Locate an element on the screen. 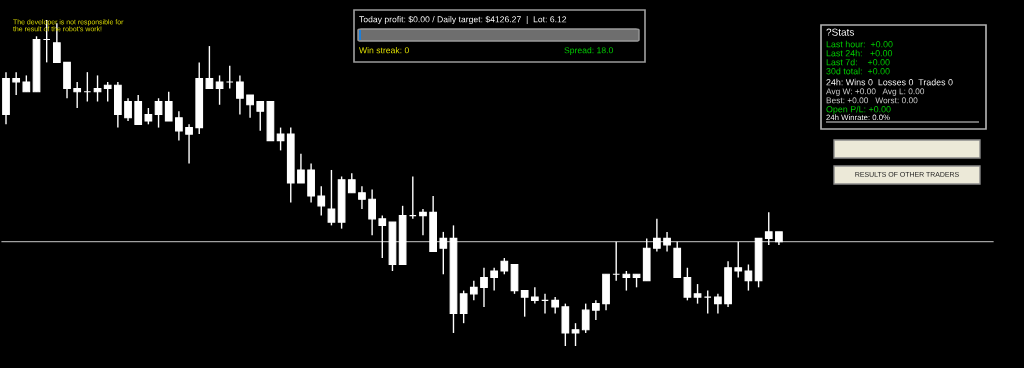 This screenshot has width=1024, height=368. annotation: Spread: 18.0 is located at coordinates (588, 51).